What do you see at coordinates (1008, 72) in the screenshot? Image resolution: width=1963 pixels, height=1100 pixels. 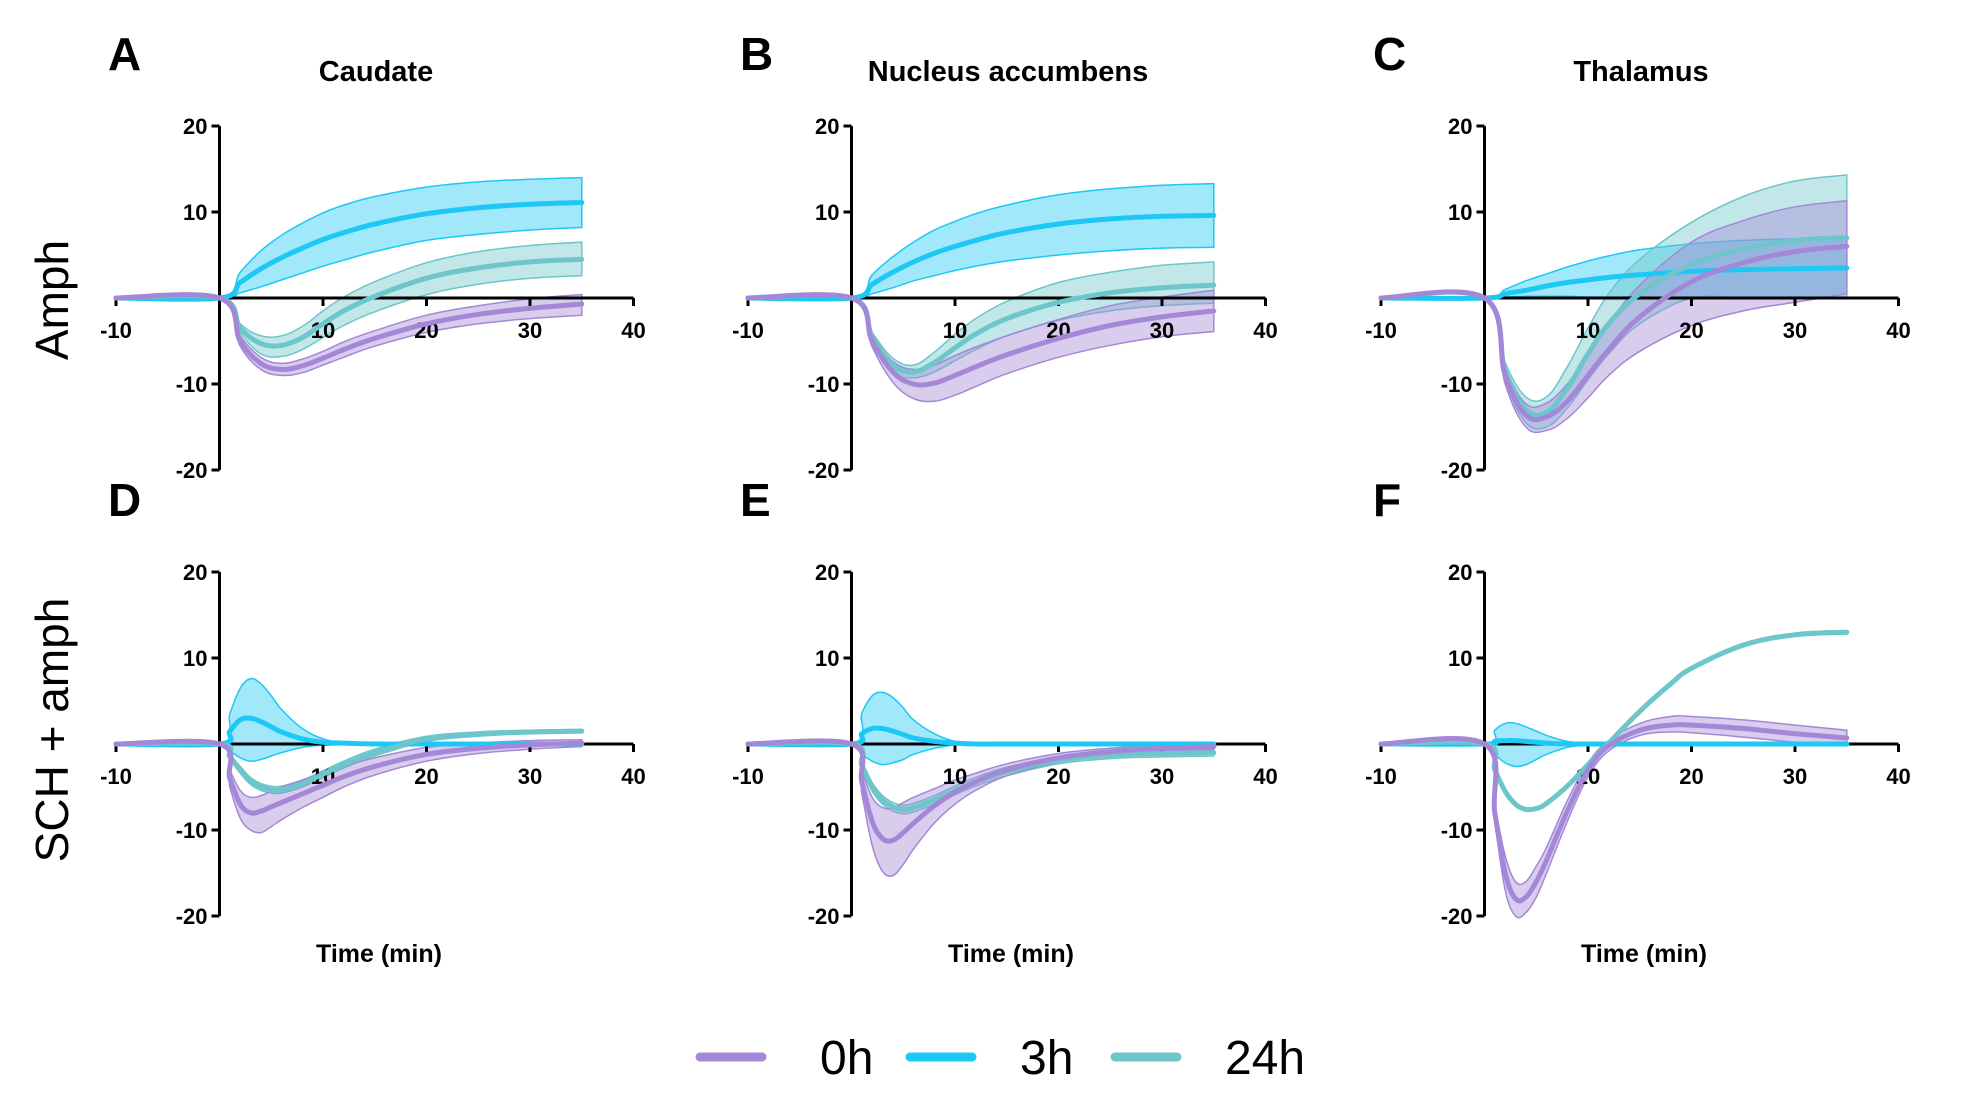 I see `panel-title: Nucleus accumbens` at bounding box center [1008, 72].